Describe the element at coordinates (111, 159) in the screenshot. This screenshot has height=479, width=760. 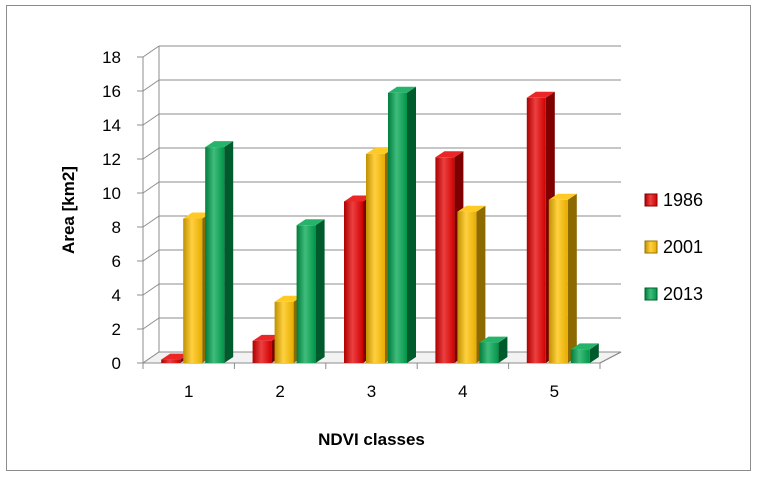
I see `y-tick-label: 12` at that location.